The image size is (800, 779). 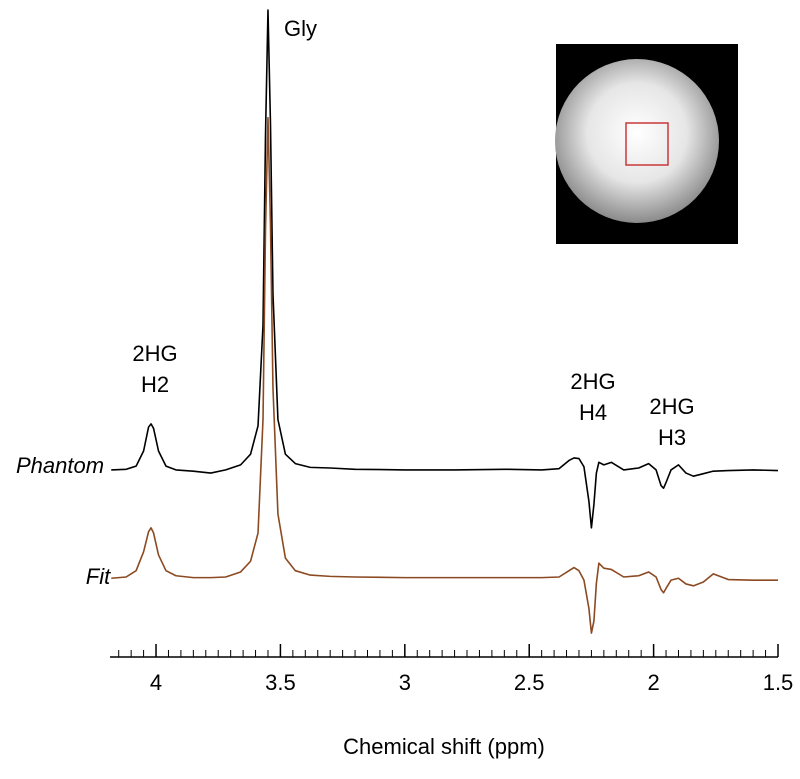 I want to click on phantom-disk, so click(x=637, y=141).